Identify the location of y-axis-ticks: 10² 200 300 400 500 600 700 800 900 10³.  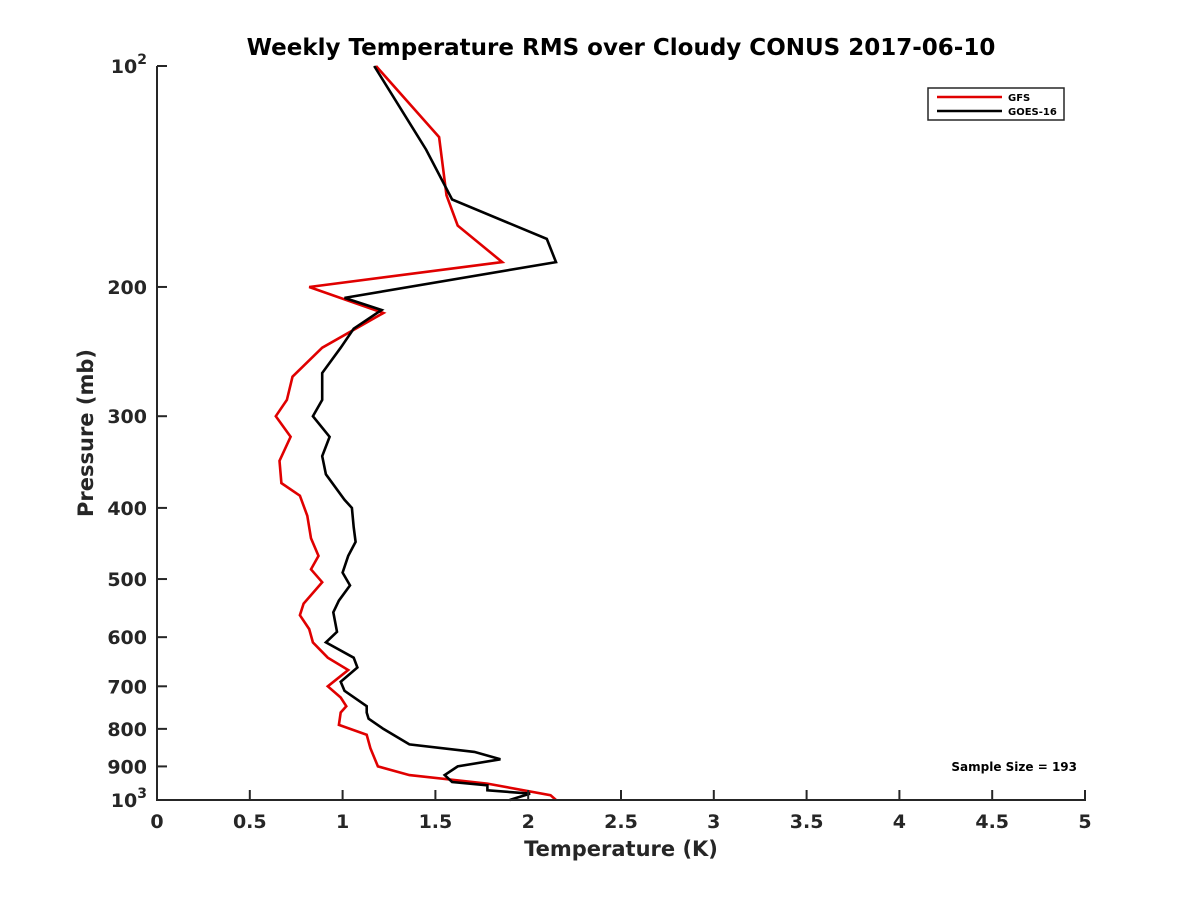
(137, 432).